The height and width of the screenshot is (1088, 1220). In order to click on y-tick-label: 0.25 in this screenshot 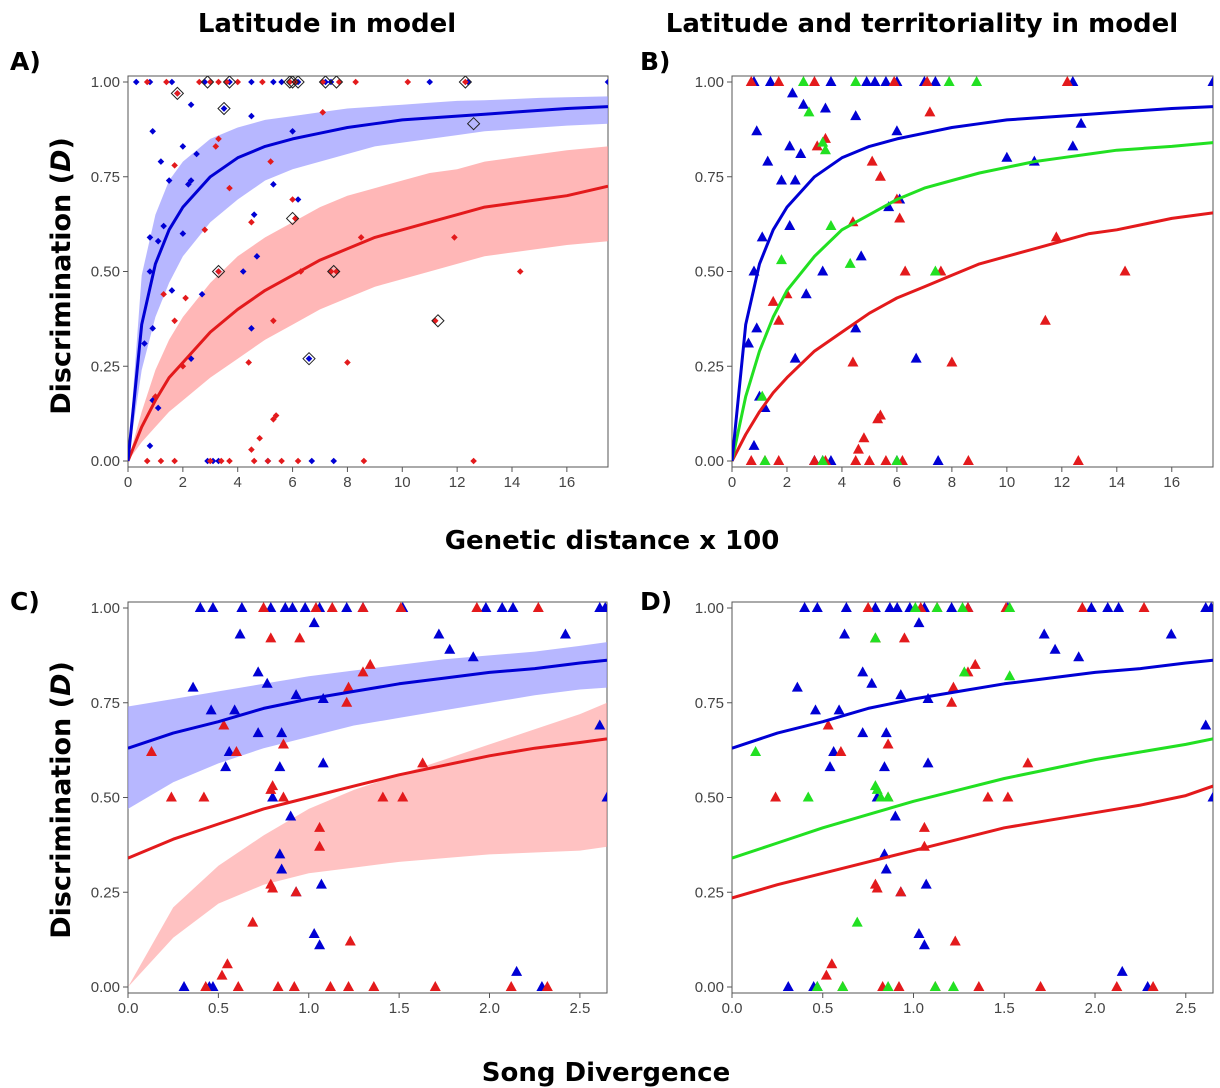, I will do `click(105, 366)`.